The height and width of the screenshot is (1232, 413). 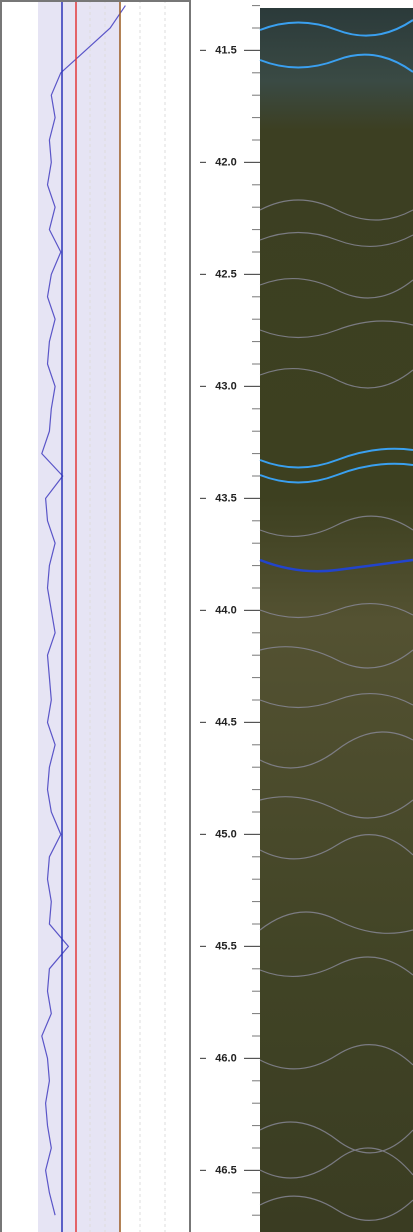 What do you see at coordinates (225, 386) in the screenshot?
I see `y-tick-label: 43.0` at bounding box center [225, 386].